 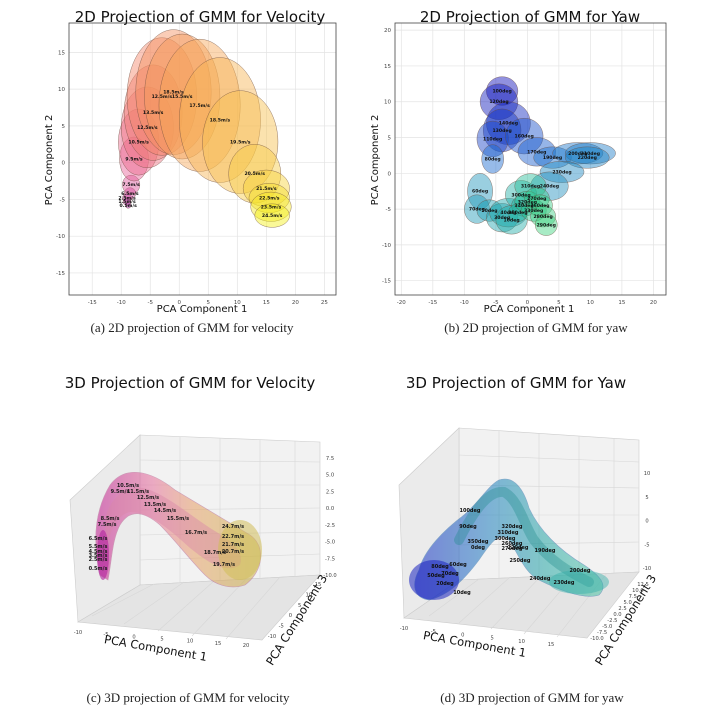 I want to click on chart-b-xtick-label: 10, so click(x=590, y=303).